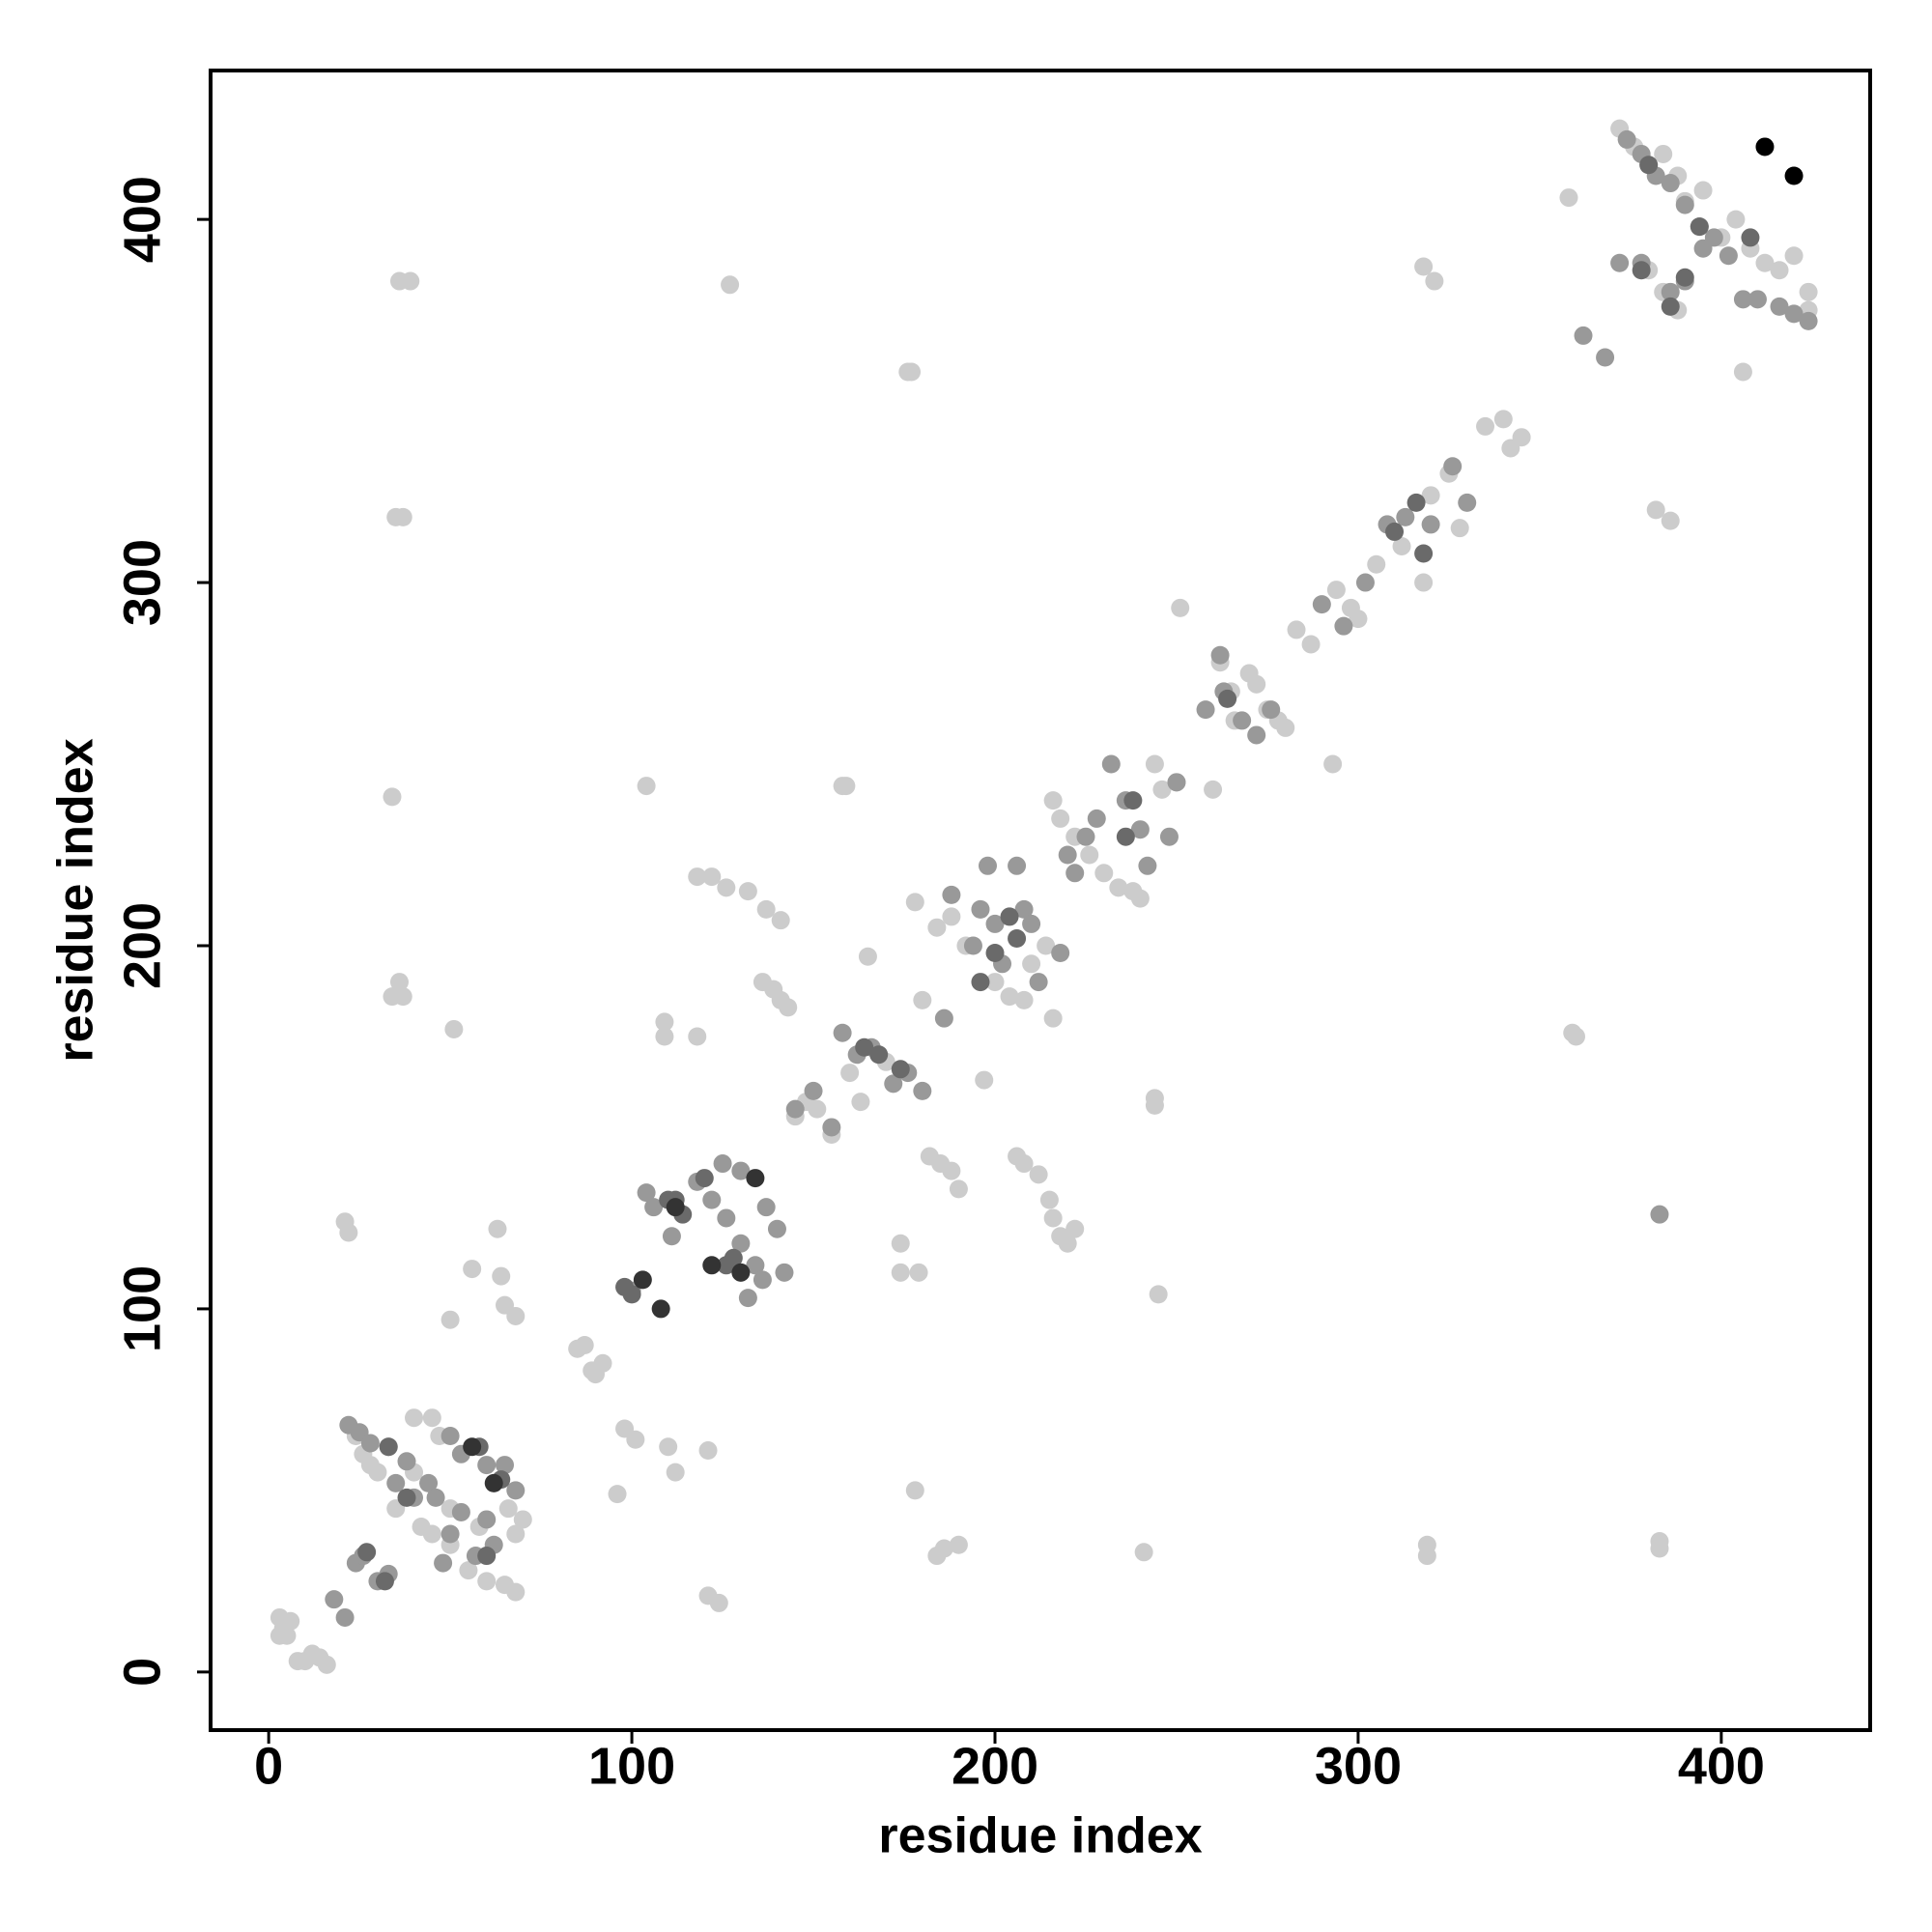 The width and height of the screenshot is (1932, 1932). Describe the element at coordinates (995, 1766) in the screenshot. I see `x-tick-label: 200` at that location.